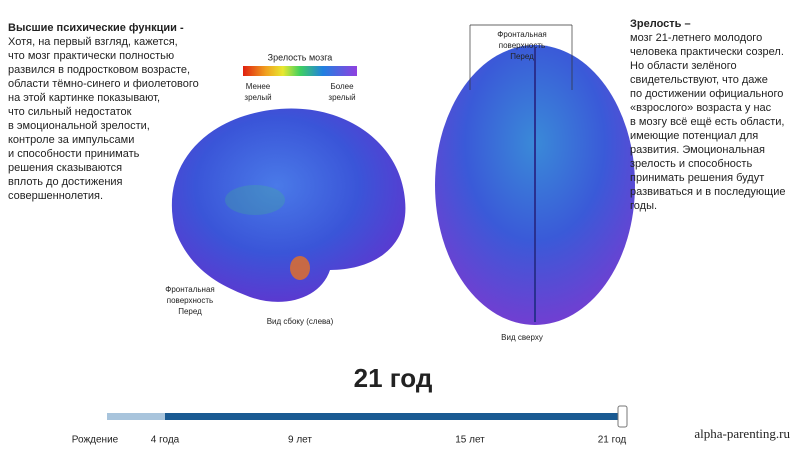 The height and width of the screenshot is (468, 800). I want to click on timeline-label: 15 лет, so click(470, 440).